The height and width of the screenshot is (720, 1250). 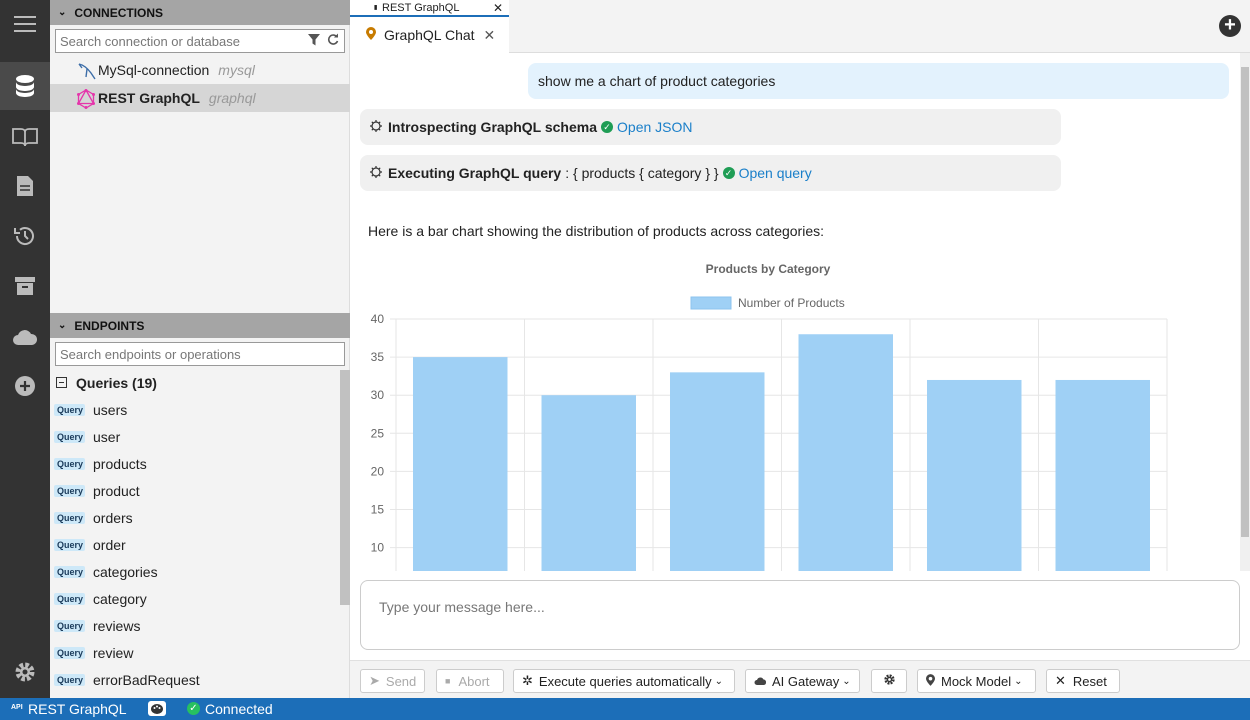 I want to click on file-icon, so click(x=25, y=186).